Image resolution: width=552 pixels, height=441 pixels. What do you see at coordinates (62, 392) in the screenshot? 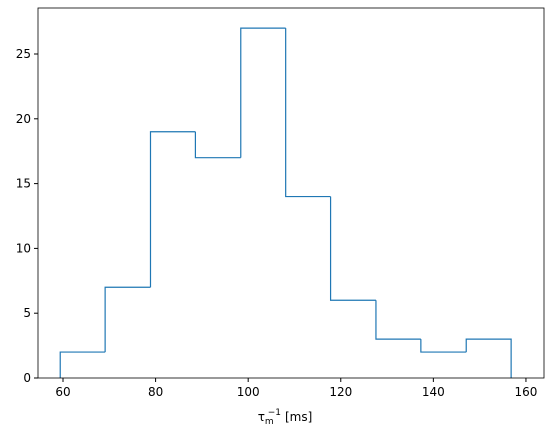
I see `x-tick-label: 60` at bounding box center [62, 392].